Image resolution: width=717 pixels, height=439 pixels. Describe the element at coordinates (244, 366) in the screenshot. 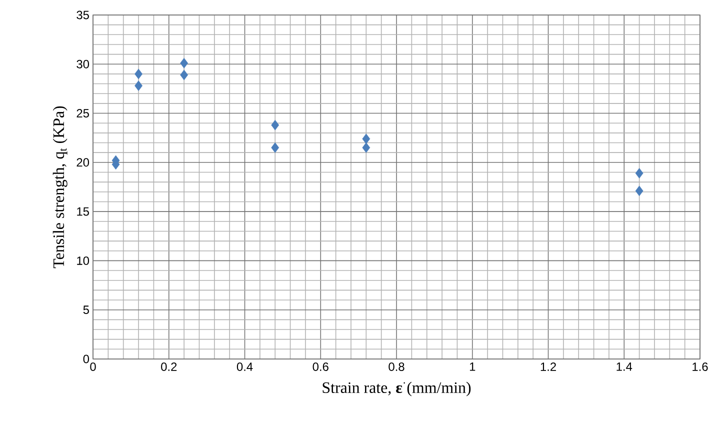

I see `x-tick-label: 0.4` at that location.